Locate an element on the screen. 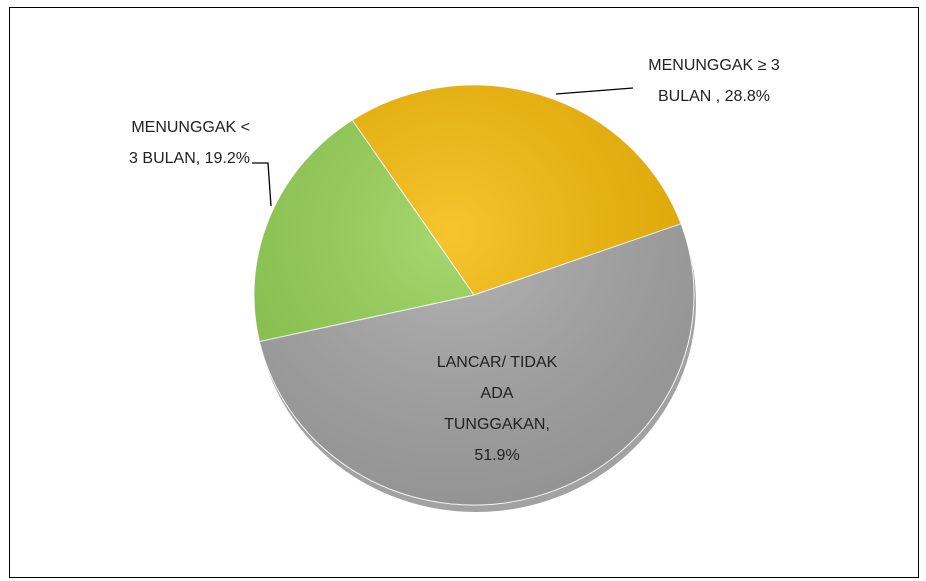 The width and height of the screenshot is (926, 581). data-label: LANCAR/ TIDAK is located at coordinates (497, 362).